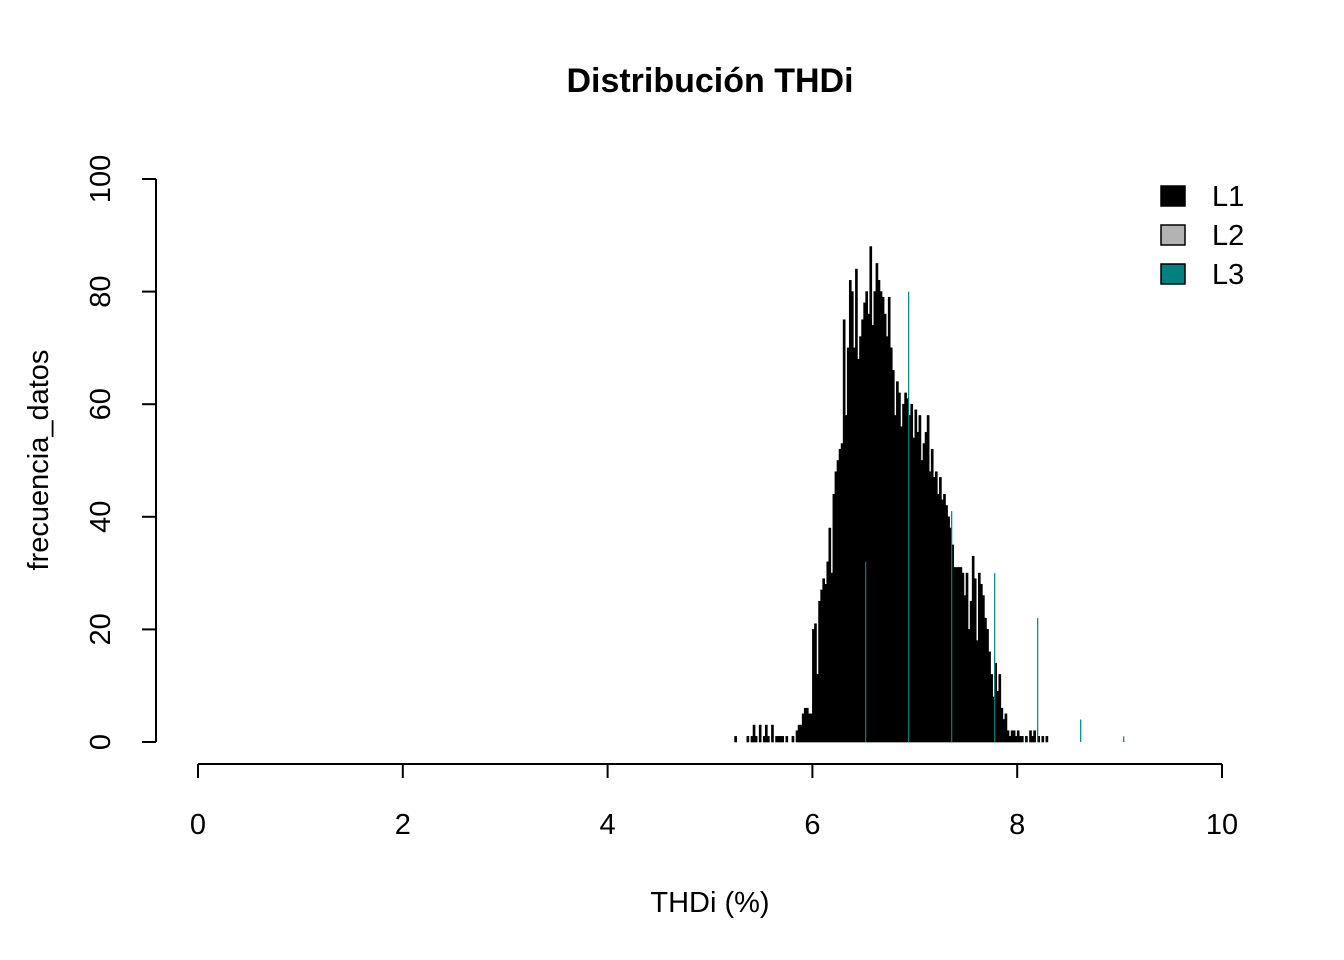  What do you see at coordinates (812, 825) in the screenshot?
I see `x-tick-label: 6` at bounding box center [812, 825].